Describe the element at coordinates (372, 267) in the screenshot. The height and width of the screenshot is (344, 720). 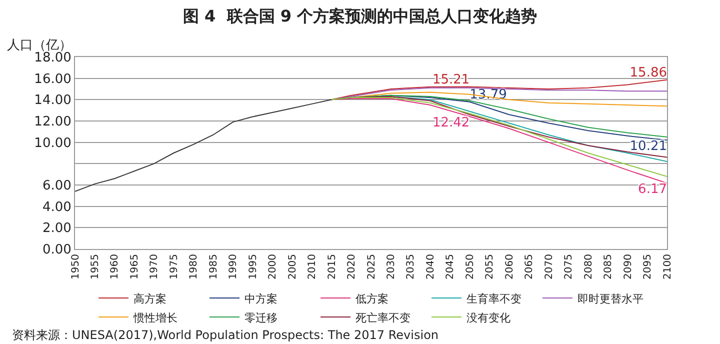
I see `x-tick-label: 2025` at that location.